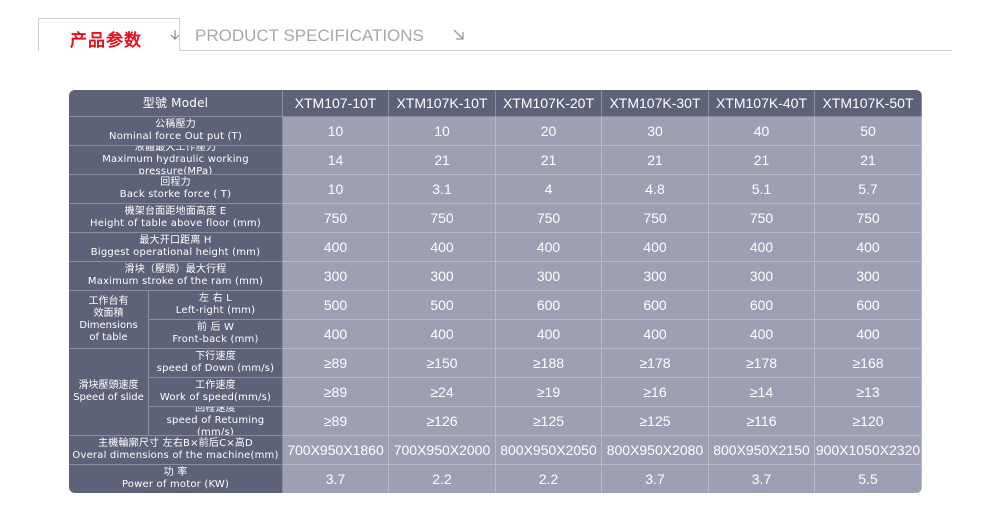 This screenshot has height=519, width=1000. I want to click on value-cell: ≥13, so click(868, 392).